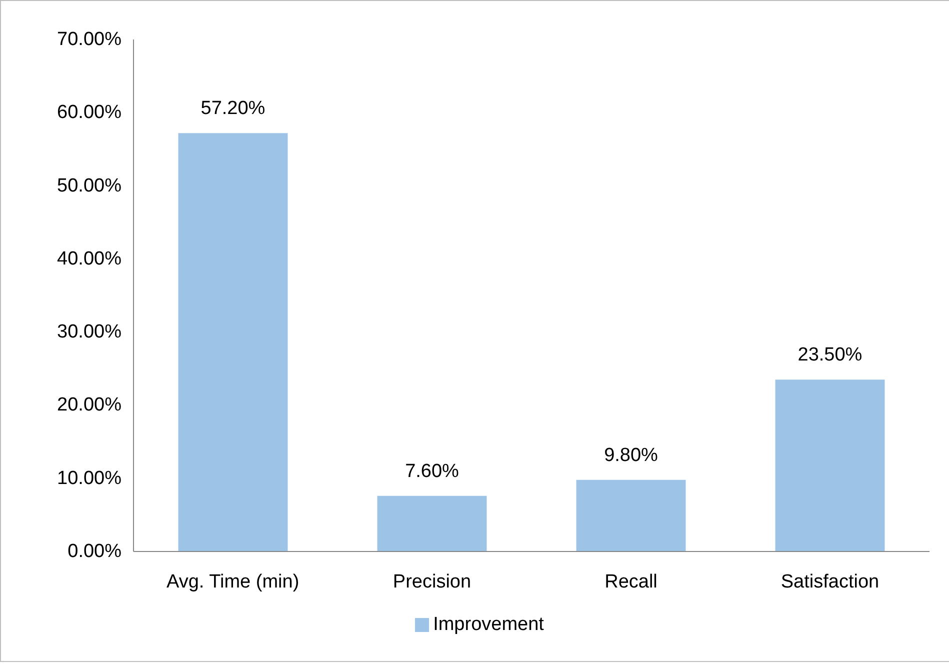 This screenshot has height=664, width=949. What do you see at coordinates (89, 185) in the screenshot?
I see `y-tick-label: 50.00%` at bounding box center [89, 185].